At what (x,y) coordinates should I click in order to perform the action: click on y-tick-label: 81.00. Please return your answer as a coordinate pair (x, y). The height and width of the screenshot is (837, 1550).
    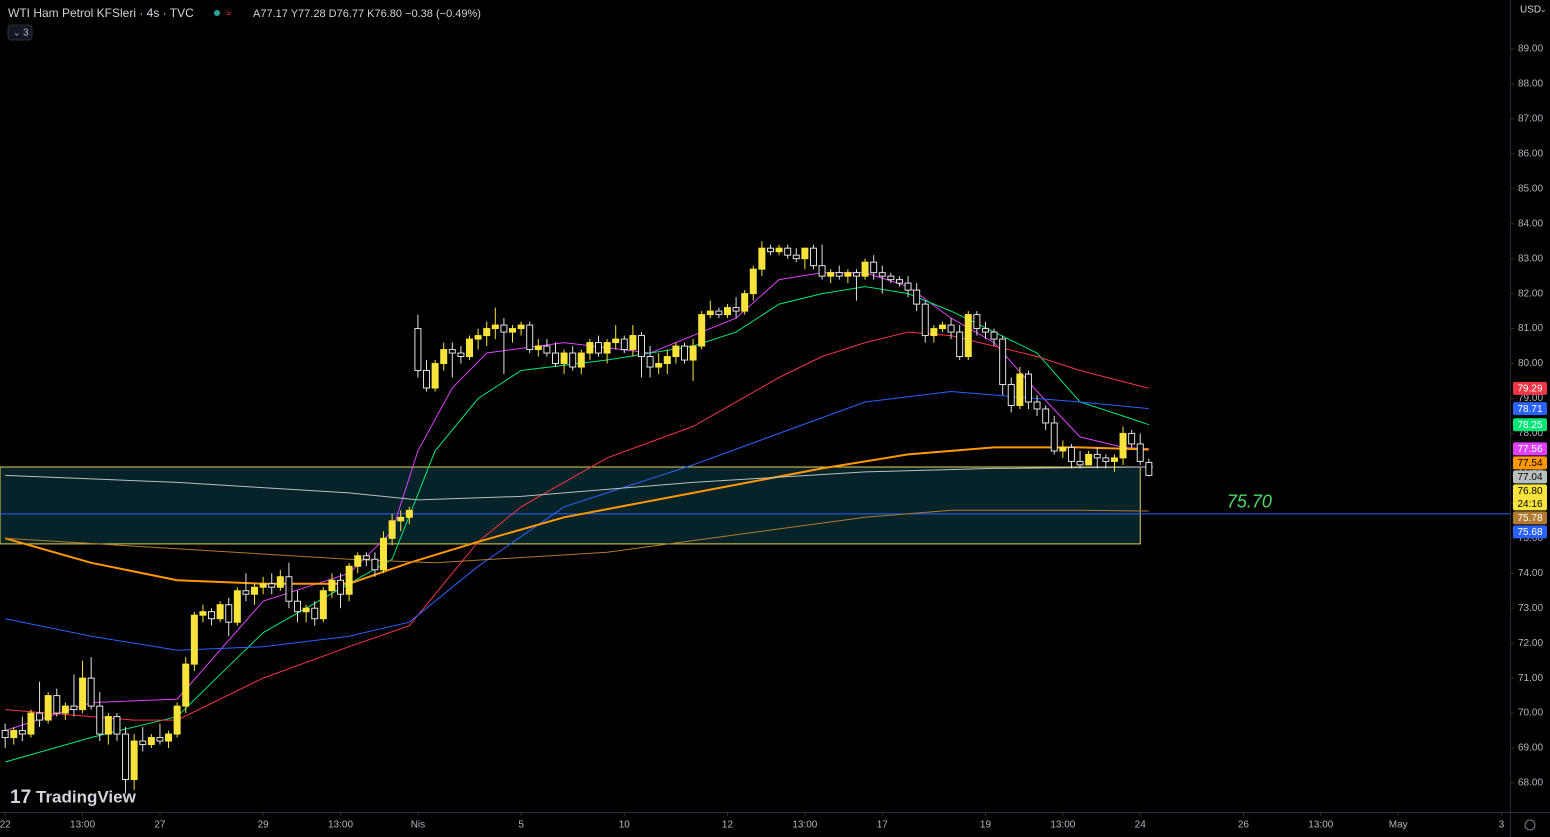
    Looking at the image, I should click on (1530, 328).